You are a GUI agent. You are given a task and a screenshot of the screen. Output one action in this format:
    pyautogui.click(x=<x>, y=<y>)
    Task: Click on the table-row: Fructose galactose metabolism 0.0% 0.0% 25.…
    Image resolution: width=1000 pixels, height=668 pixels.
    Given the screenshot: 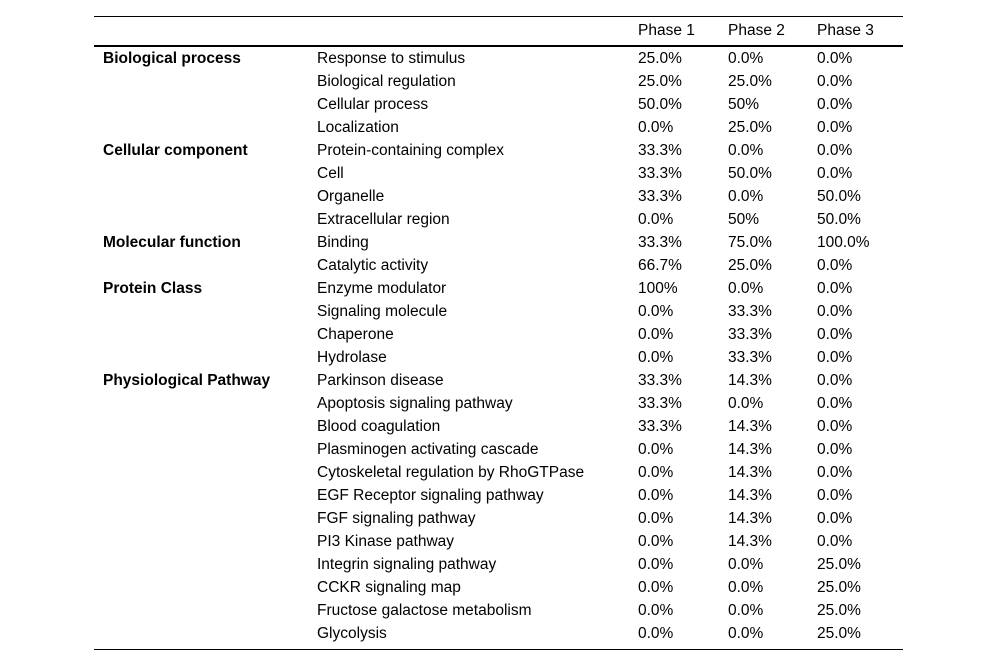 What is the action you would take?
    pyautogui.click(x=498, y=610)
    